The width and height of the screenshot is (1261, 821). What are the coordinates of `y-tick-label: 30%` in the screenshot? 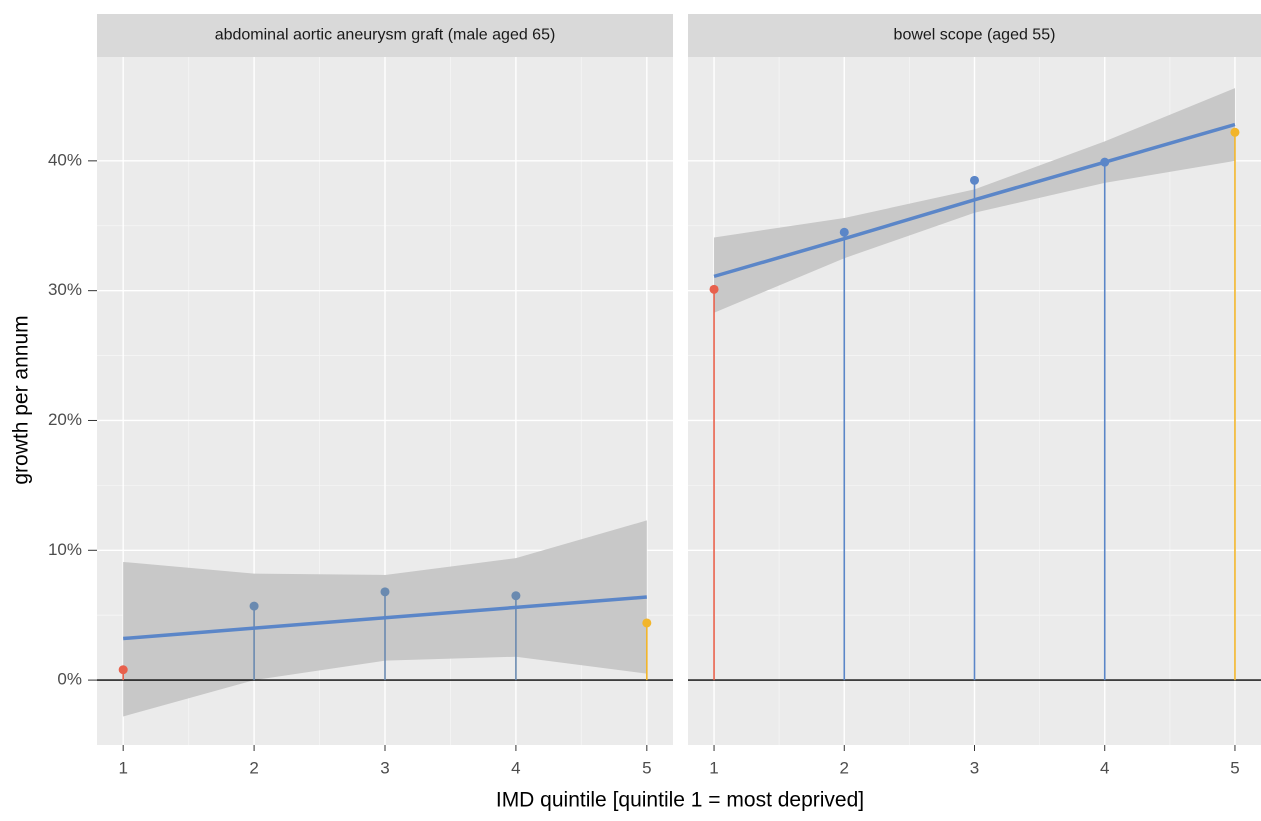 It's located at (65, 289).